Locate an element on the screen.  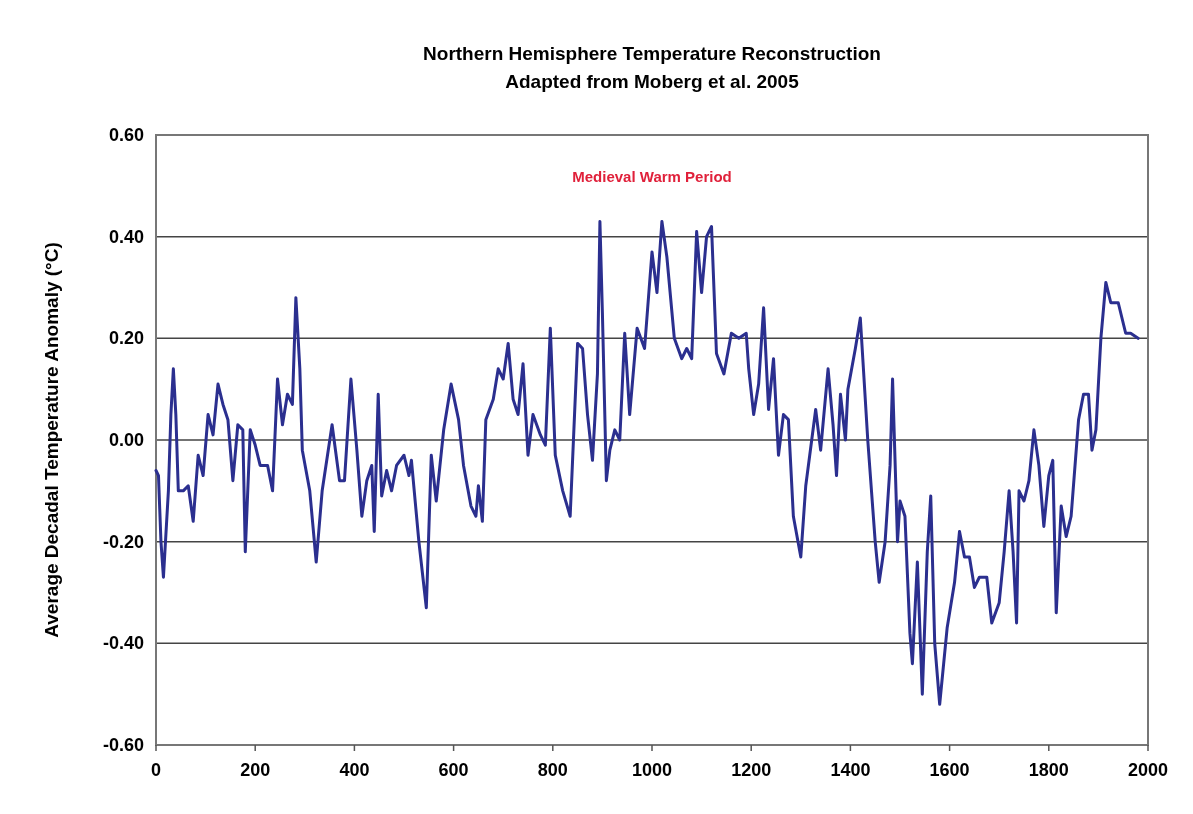
x-tick-label: 1600 is located at coordinates (949, 770).